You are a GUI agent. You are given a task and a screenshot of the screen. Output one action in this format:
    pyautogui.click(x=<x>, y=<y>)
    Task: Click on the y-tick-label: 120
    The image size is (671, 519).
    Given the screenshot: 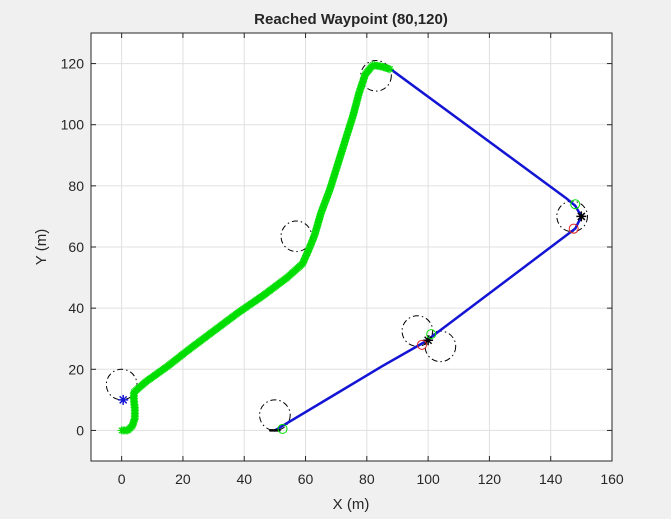 What is the action you would take?
    pyautogui.click(x=73, y=64)
    